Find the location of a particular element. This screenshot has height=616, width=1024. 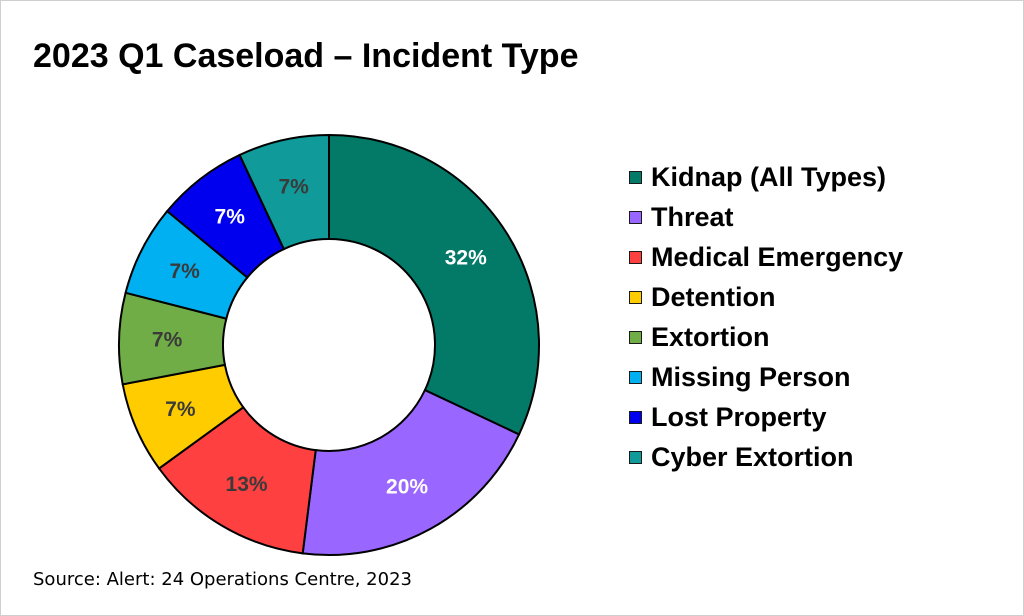

legend-item: Cyber Extortion is located at coordinates (819, 457).